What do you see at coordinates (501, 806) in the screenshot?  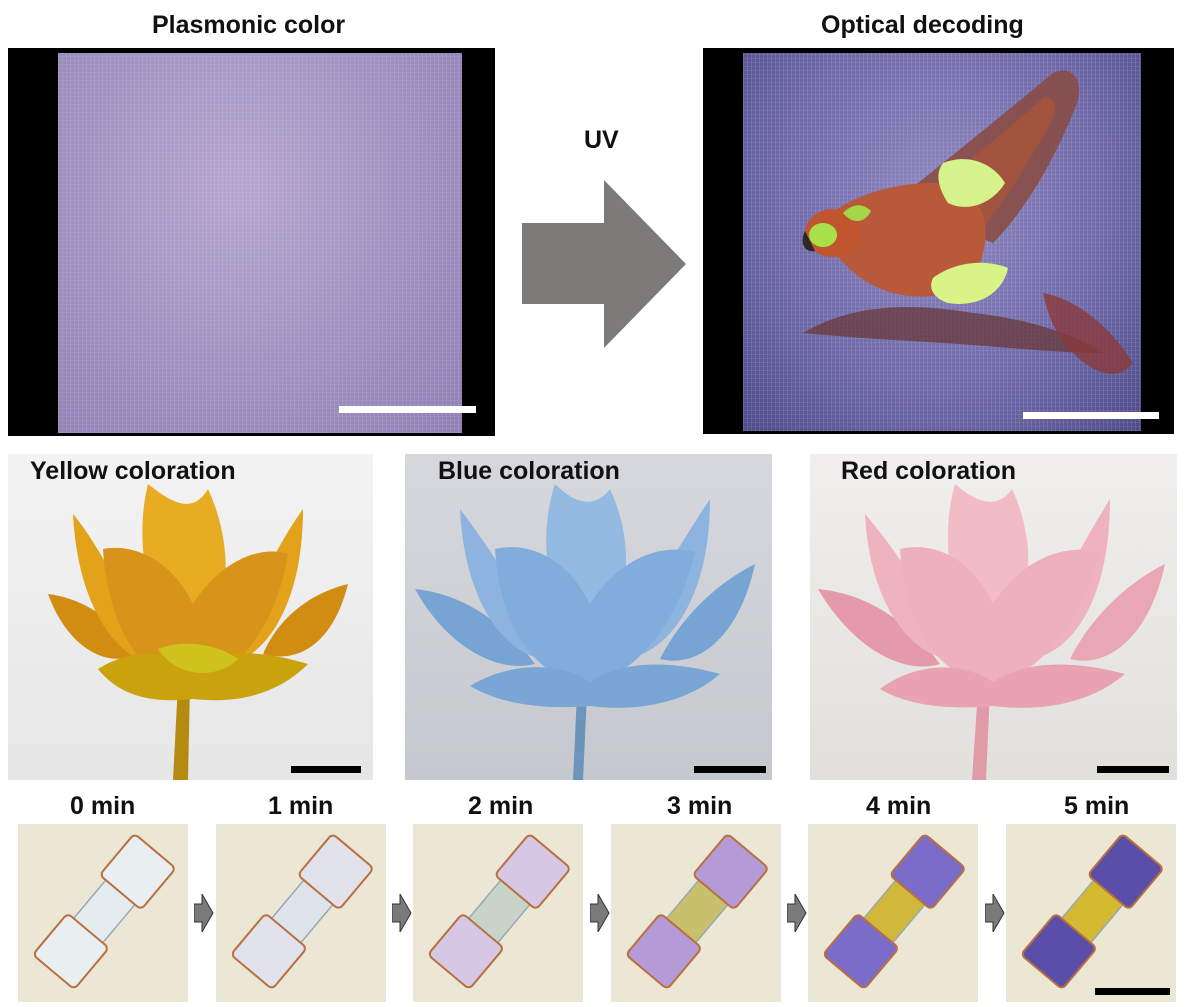 I see `time-label-2: 2 min` at bounding box center [501, 806].